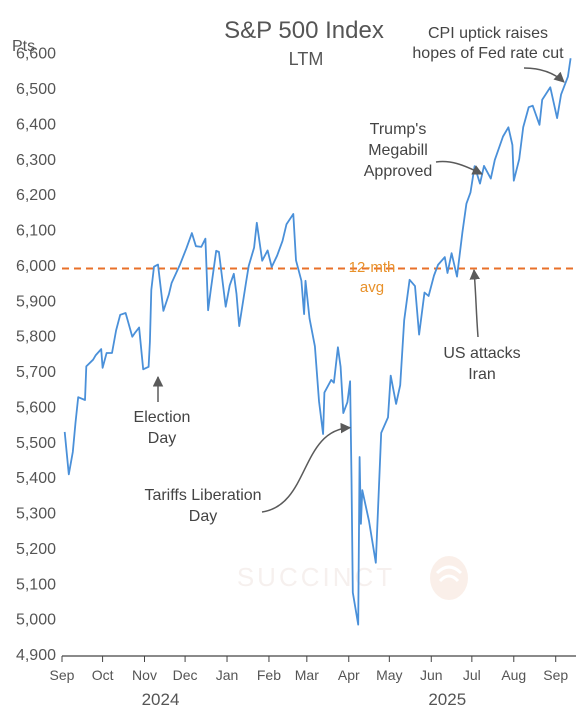 This screenshot has height=707, width=585. I want to click on watermark: SUCCINCT, so click(352, 578).